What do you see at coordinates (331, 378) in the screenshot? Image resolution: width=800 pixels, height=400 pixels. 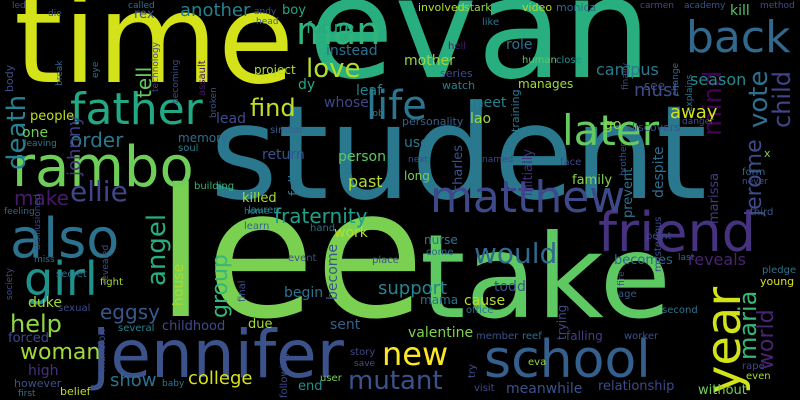 I see `word-user: user` at bounding box center [331, 378].